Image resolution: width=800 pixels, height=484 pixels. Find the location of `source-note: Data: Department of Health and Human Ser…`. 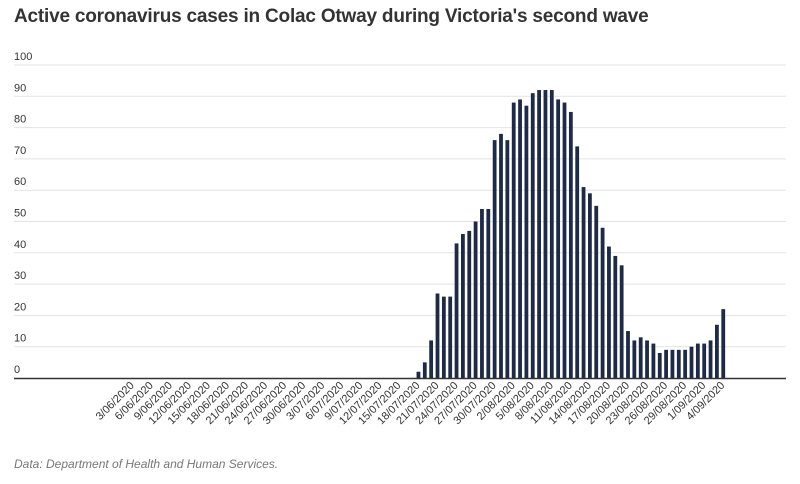

source-note: Data: Department of Health and Human Ser… is located at coordinates (146, 464).